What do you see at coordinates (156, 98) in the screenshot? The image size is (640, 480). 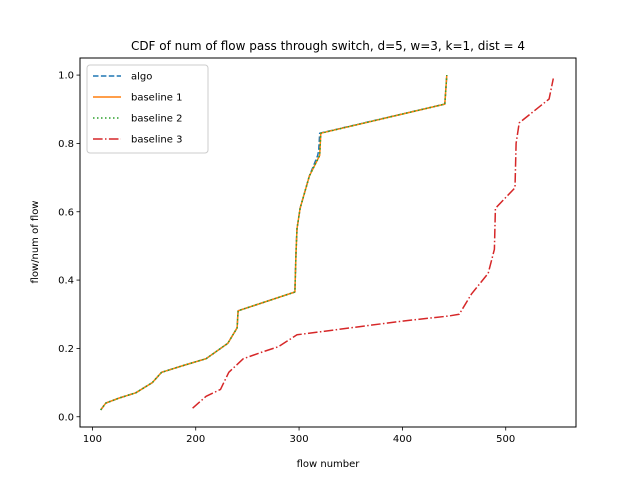 I see `legend-label: baseline 1` at bounding box center [156, 98].